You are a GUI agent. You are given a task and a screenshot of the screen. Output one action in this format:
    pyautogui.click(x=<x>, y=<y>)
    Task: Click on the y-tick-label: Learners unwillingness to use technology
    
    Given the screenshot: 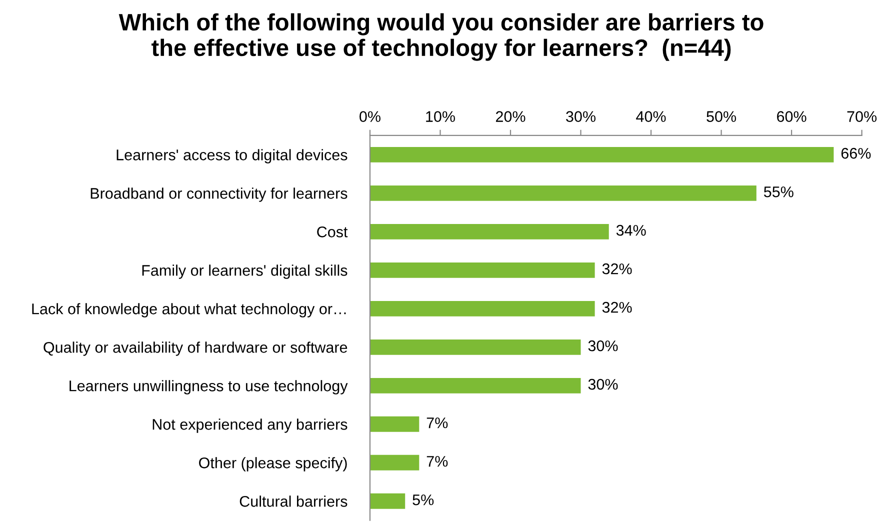 What is the action you would take?
    pyautogui.click(x=209, y=387)
    